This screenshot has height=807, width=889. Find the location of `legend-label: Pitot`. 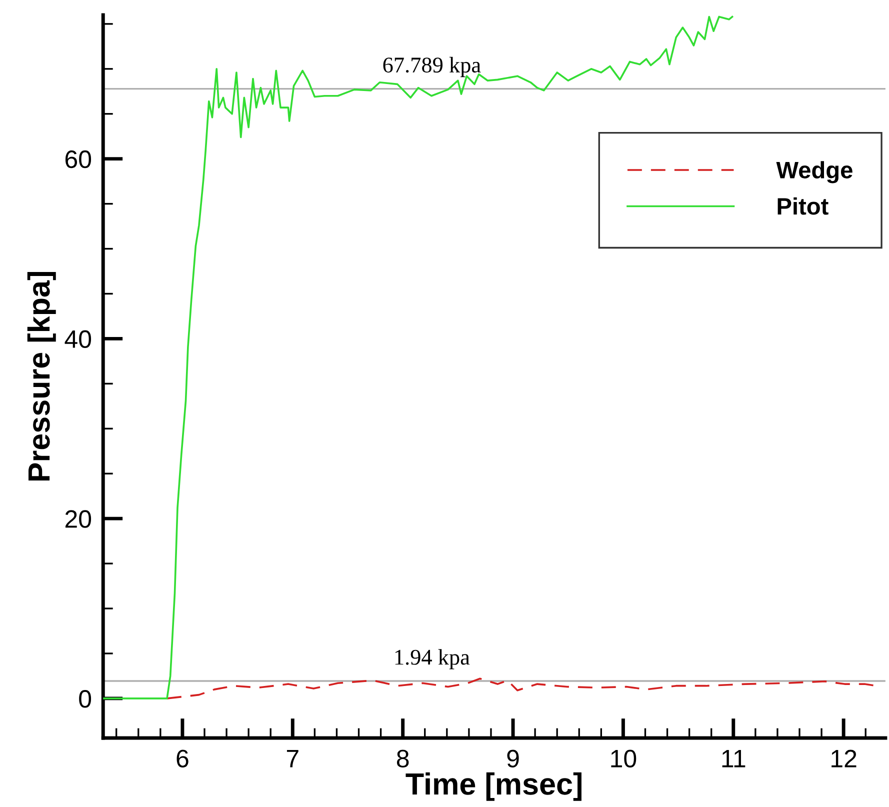

legend-label: Pitot is located at coordinates (803, 206).